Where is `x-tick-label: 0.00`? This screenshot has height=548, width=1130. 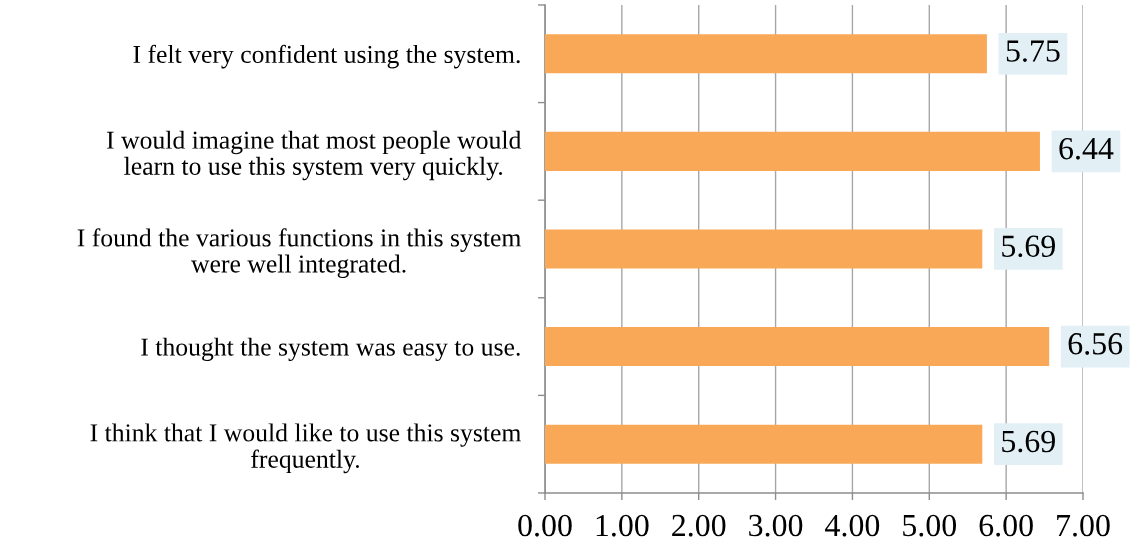 x-tick-label: 0.00 is located at coordinates (545, 525).